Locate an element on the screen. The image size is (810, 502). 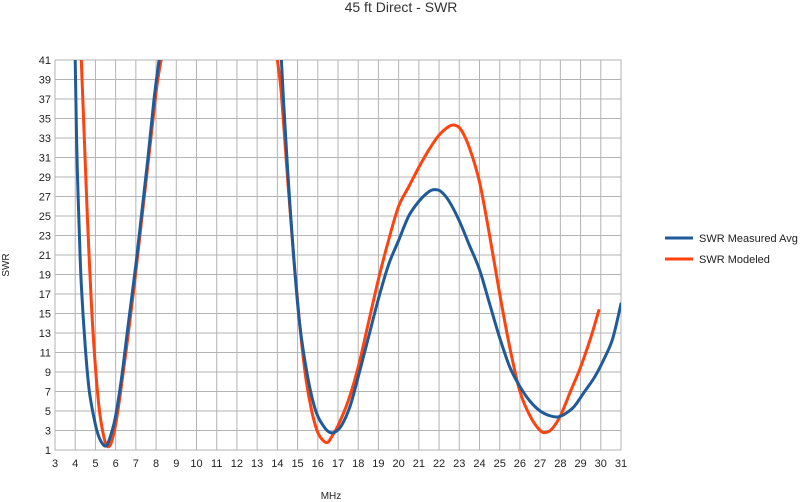
chart-title: 45 ft Direct - SWR is located at coordinates (401, 7).